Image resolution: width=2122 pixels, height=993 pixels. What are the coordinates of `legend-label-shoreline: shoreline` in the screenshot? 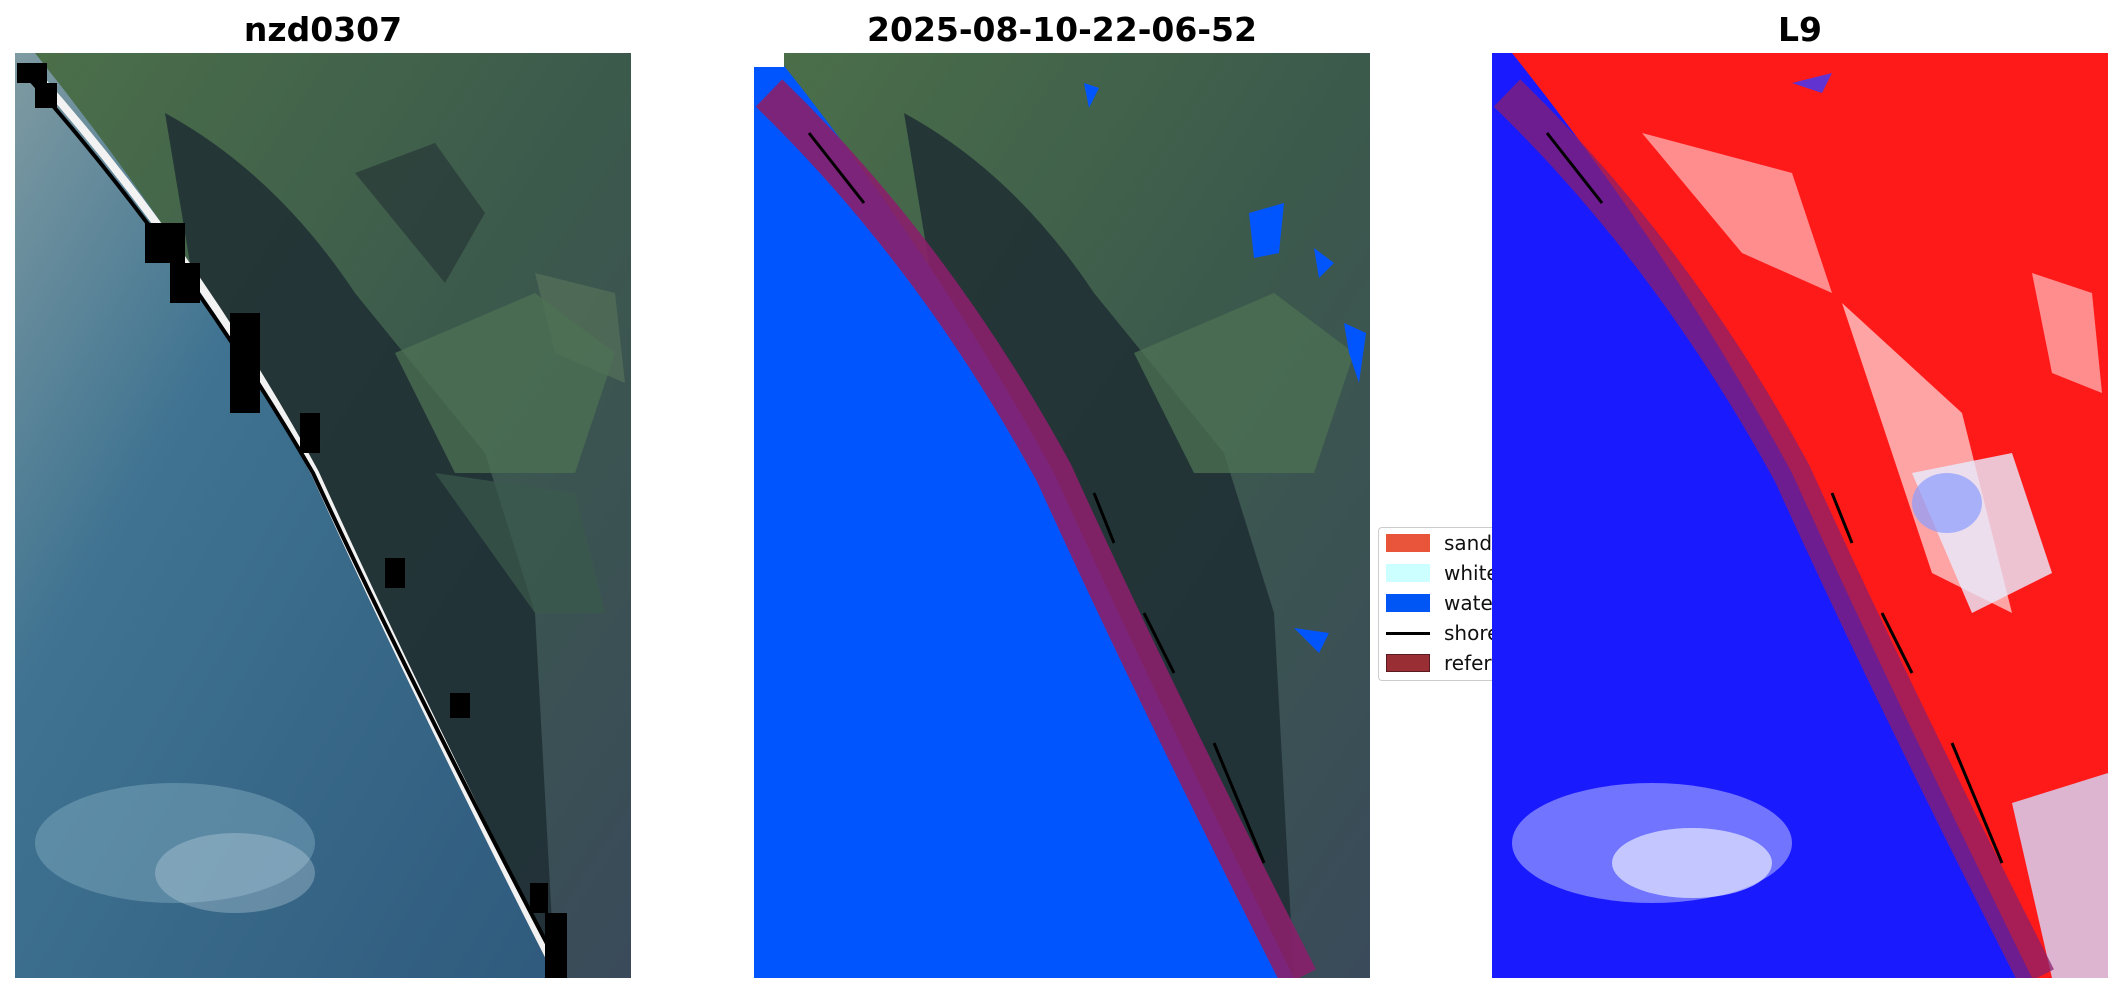 It's located at (1471, 633).